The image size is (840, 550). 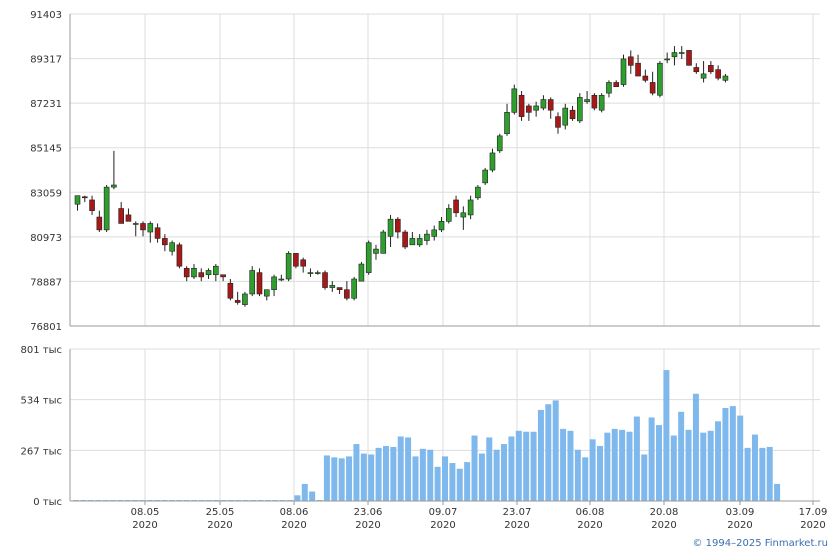 What do you see at coordinates (220, 512) in the screenshot?
I see `x-tick-day: 25.05` at bounding box center [220, 512].